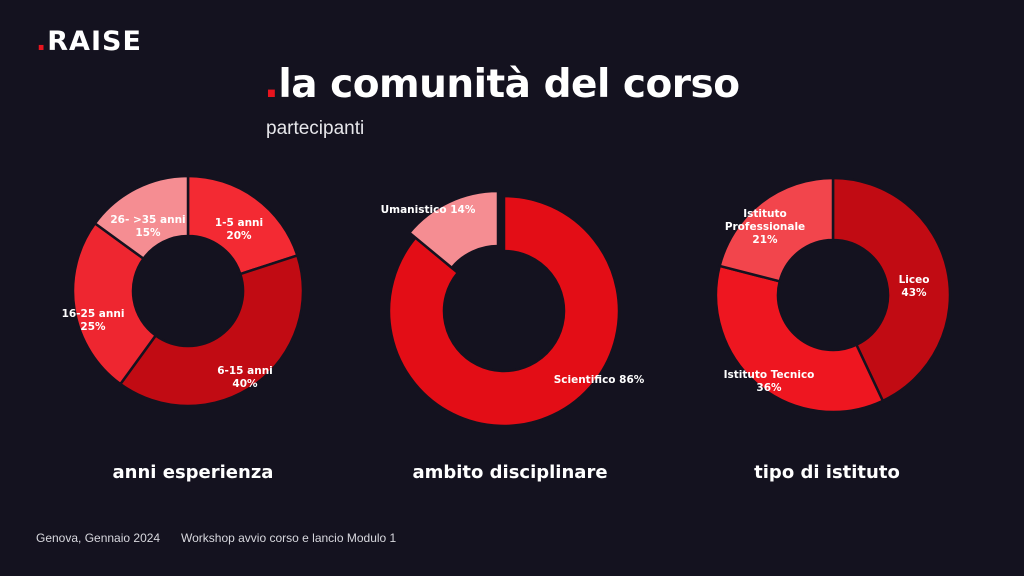 This screenshot has width=1024, height=576. I want to click on page-subtitle: partecipanti, so click(315, 128).